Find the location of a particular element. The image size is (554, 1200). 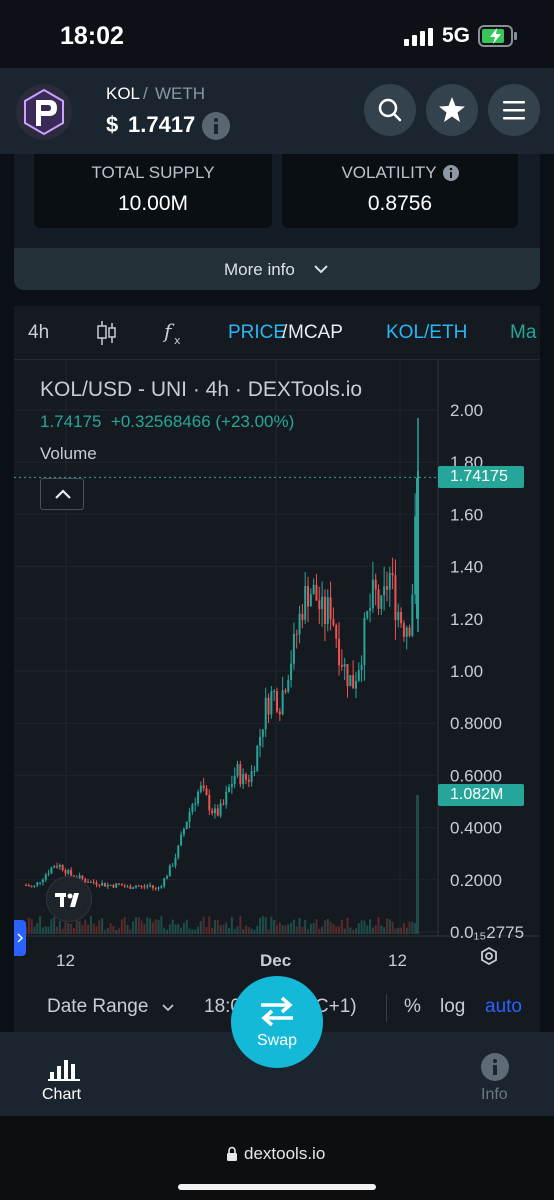

total-supply-value: 10.00M is located at coordinates (153, 203).